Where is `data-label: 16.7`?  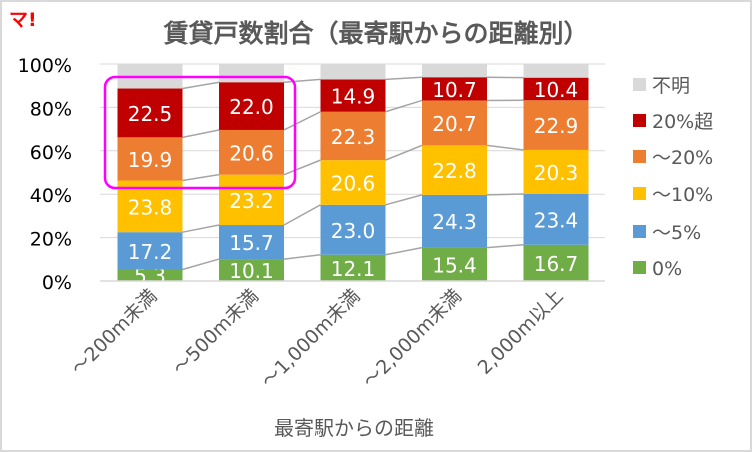
data-label: 16.7 is located at coordinates (556, 264).